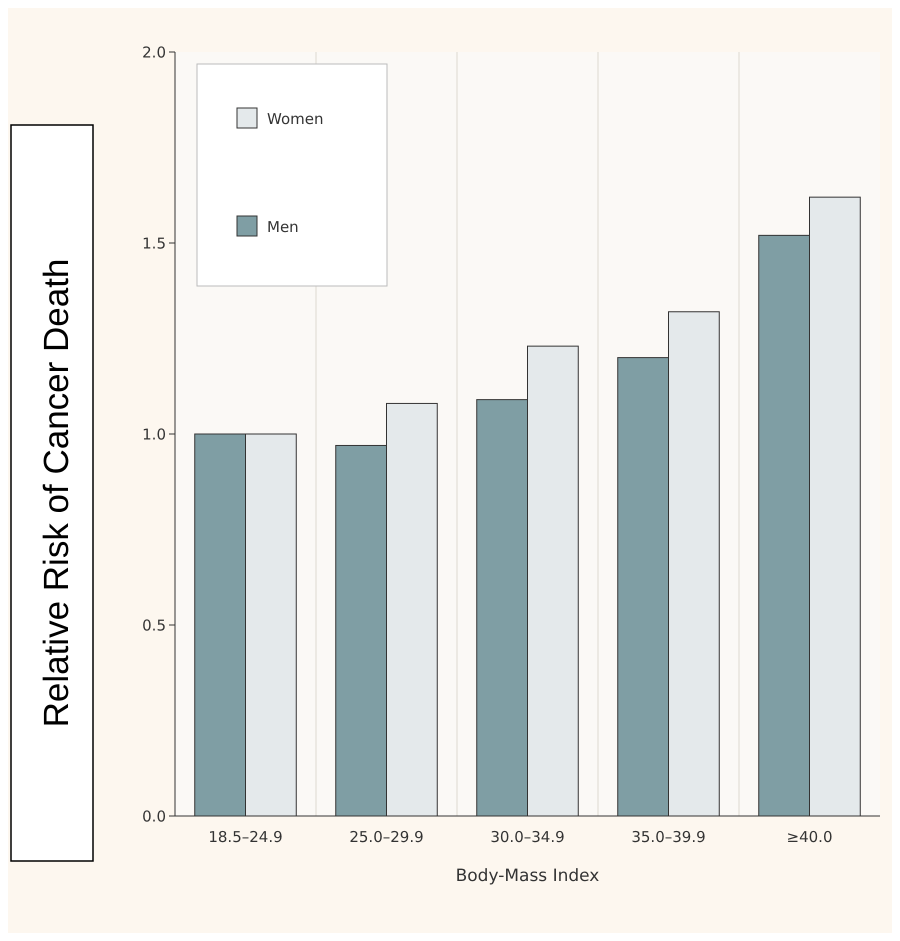  What do you see at coordinates (295, 119) in the screenshot?
I see `legend-label: Women` at bounding box center [295, 119].